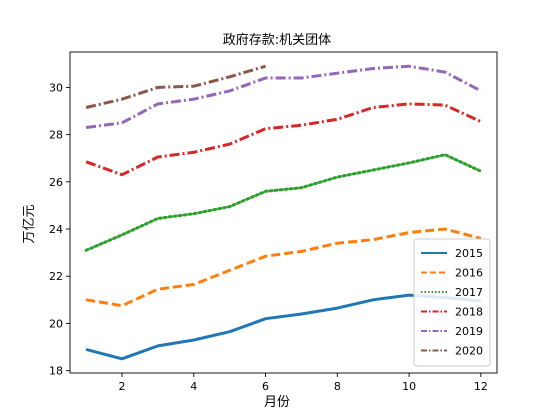 This screenshot has width=554, height=415. What do you see at coordinates (283, 96) in the screenshot?
I see `series-line-2019` at bounding box center [283, 96].